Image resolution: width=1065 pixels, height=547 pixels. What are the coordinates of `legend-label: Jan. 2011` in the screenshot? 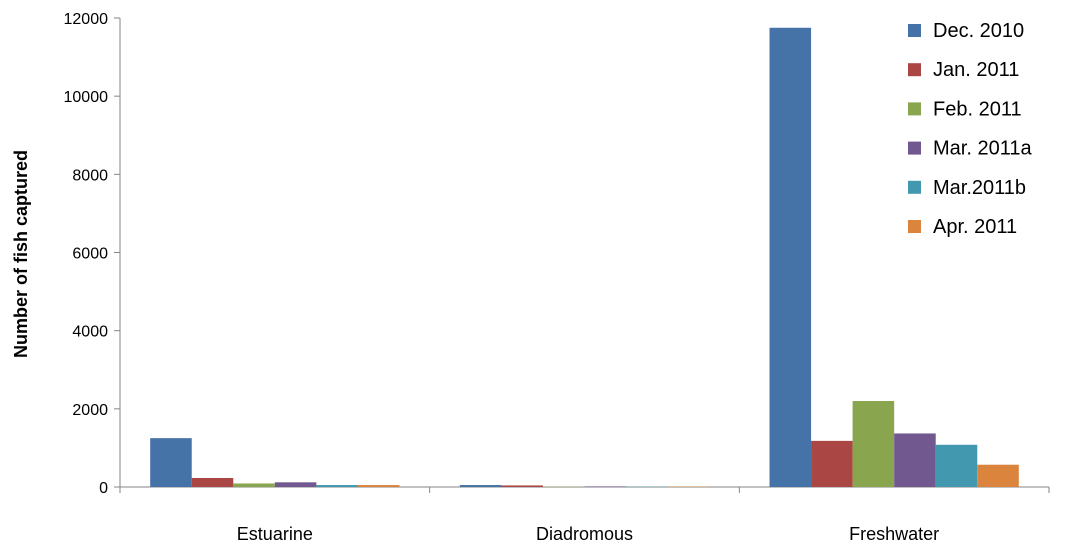 It's located at (976, 70).